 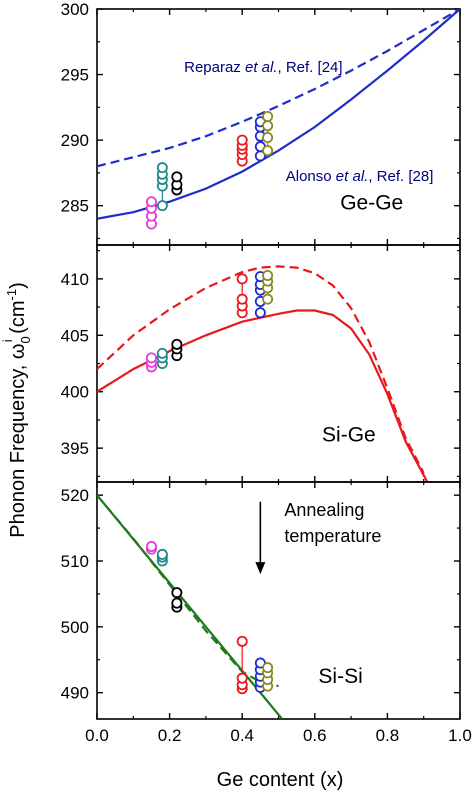 I want to click on y-tick-label: 500, so click(x=75, y=627).